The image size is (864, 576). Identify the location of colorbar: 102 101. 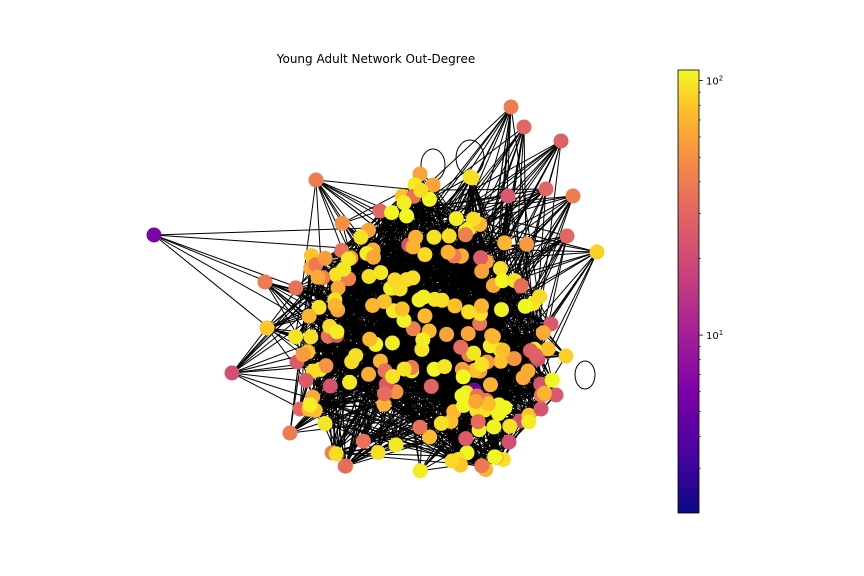
(700, 291).